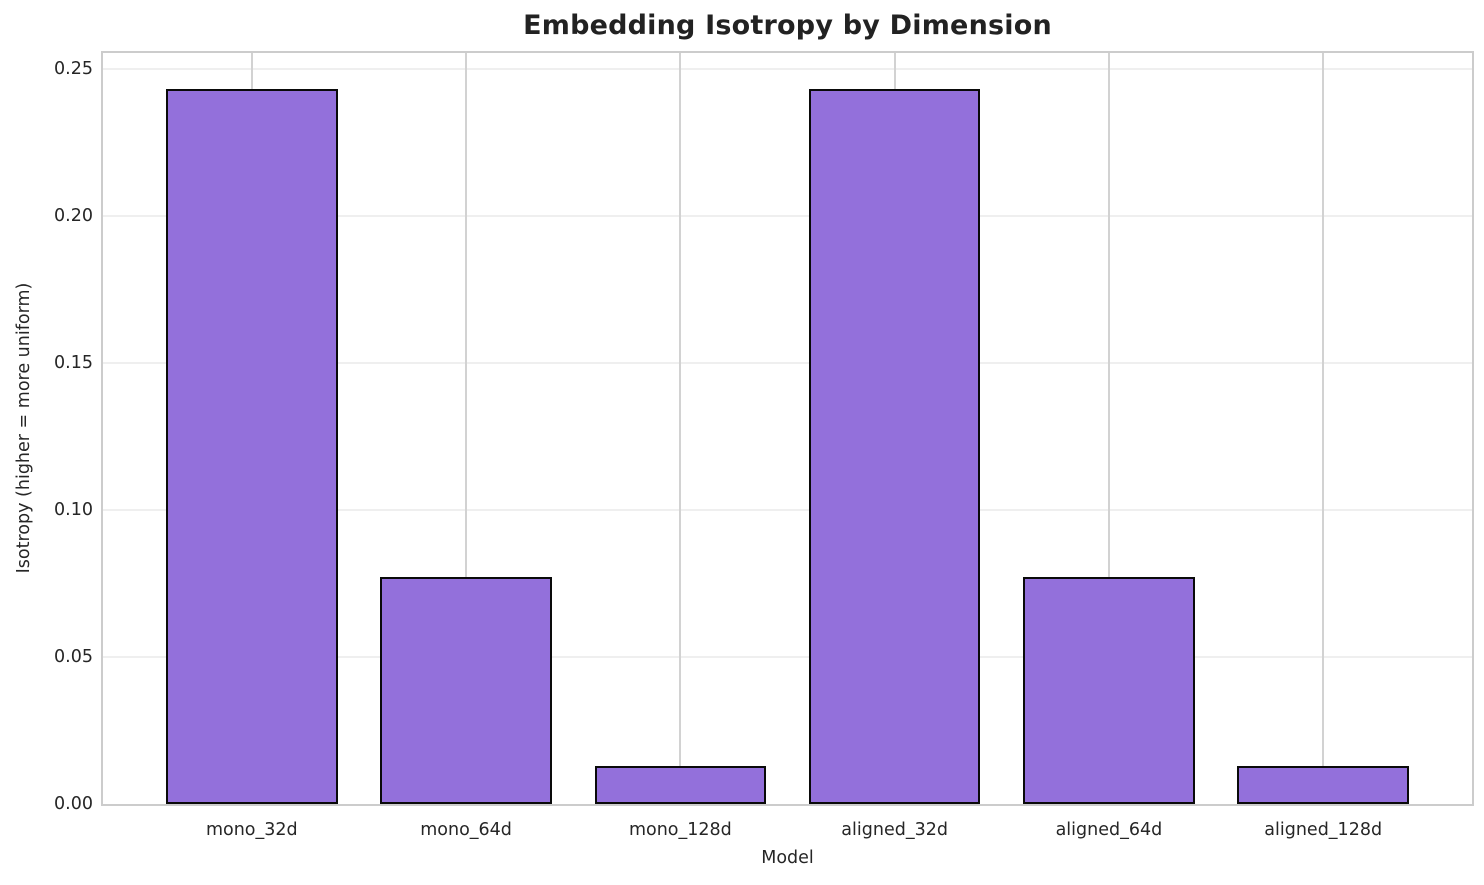 The height and width of the screenshot is (885, 1484). I want to click on y-tick-label: 0.25, so click(73, 68).